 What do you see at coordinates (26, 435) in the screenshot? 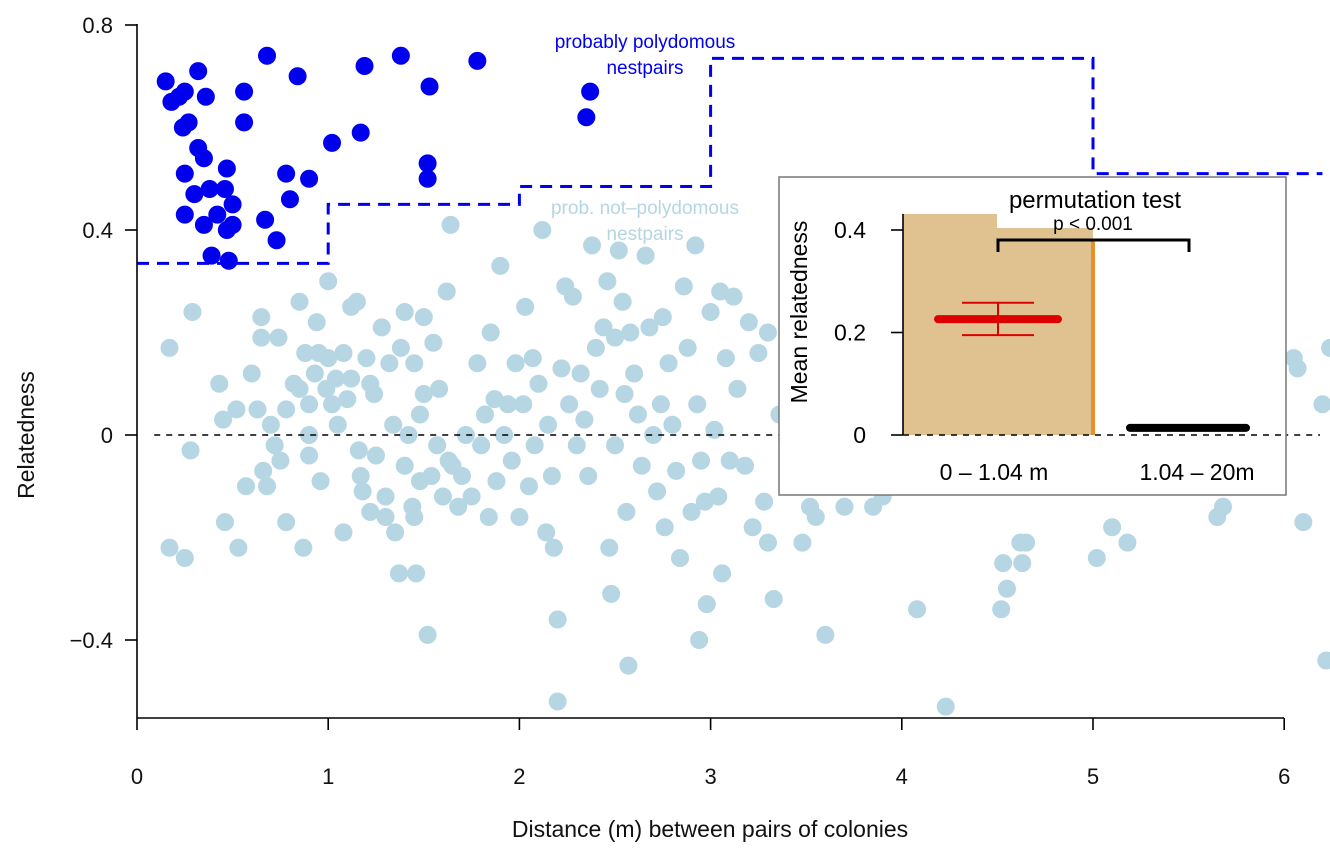
I see `y-axis-title: Relatedness` at bounding box center [26, 435].